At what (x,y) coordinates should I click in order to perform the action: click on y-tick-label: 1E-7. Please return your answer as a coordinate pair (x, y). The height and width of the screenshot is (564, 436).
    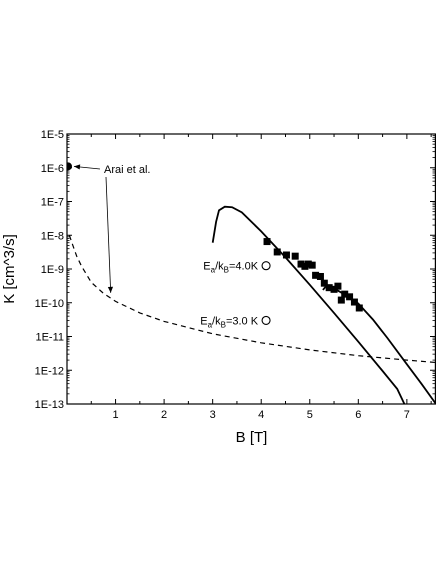
    Looking at the image, I should click on (52, 203).